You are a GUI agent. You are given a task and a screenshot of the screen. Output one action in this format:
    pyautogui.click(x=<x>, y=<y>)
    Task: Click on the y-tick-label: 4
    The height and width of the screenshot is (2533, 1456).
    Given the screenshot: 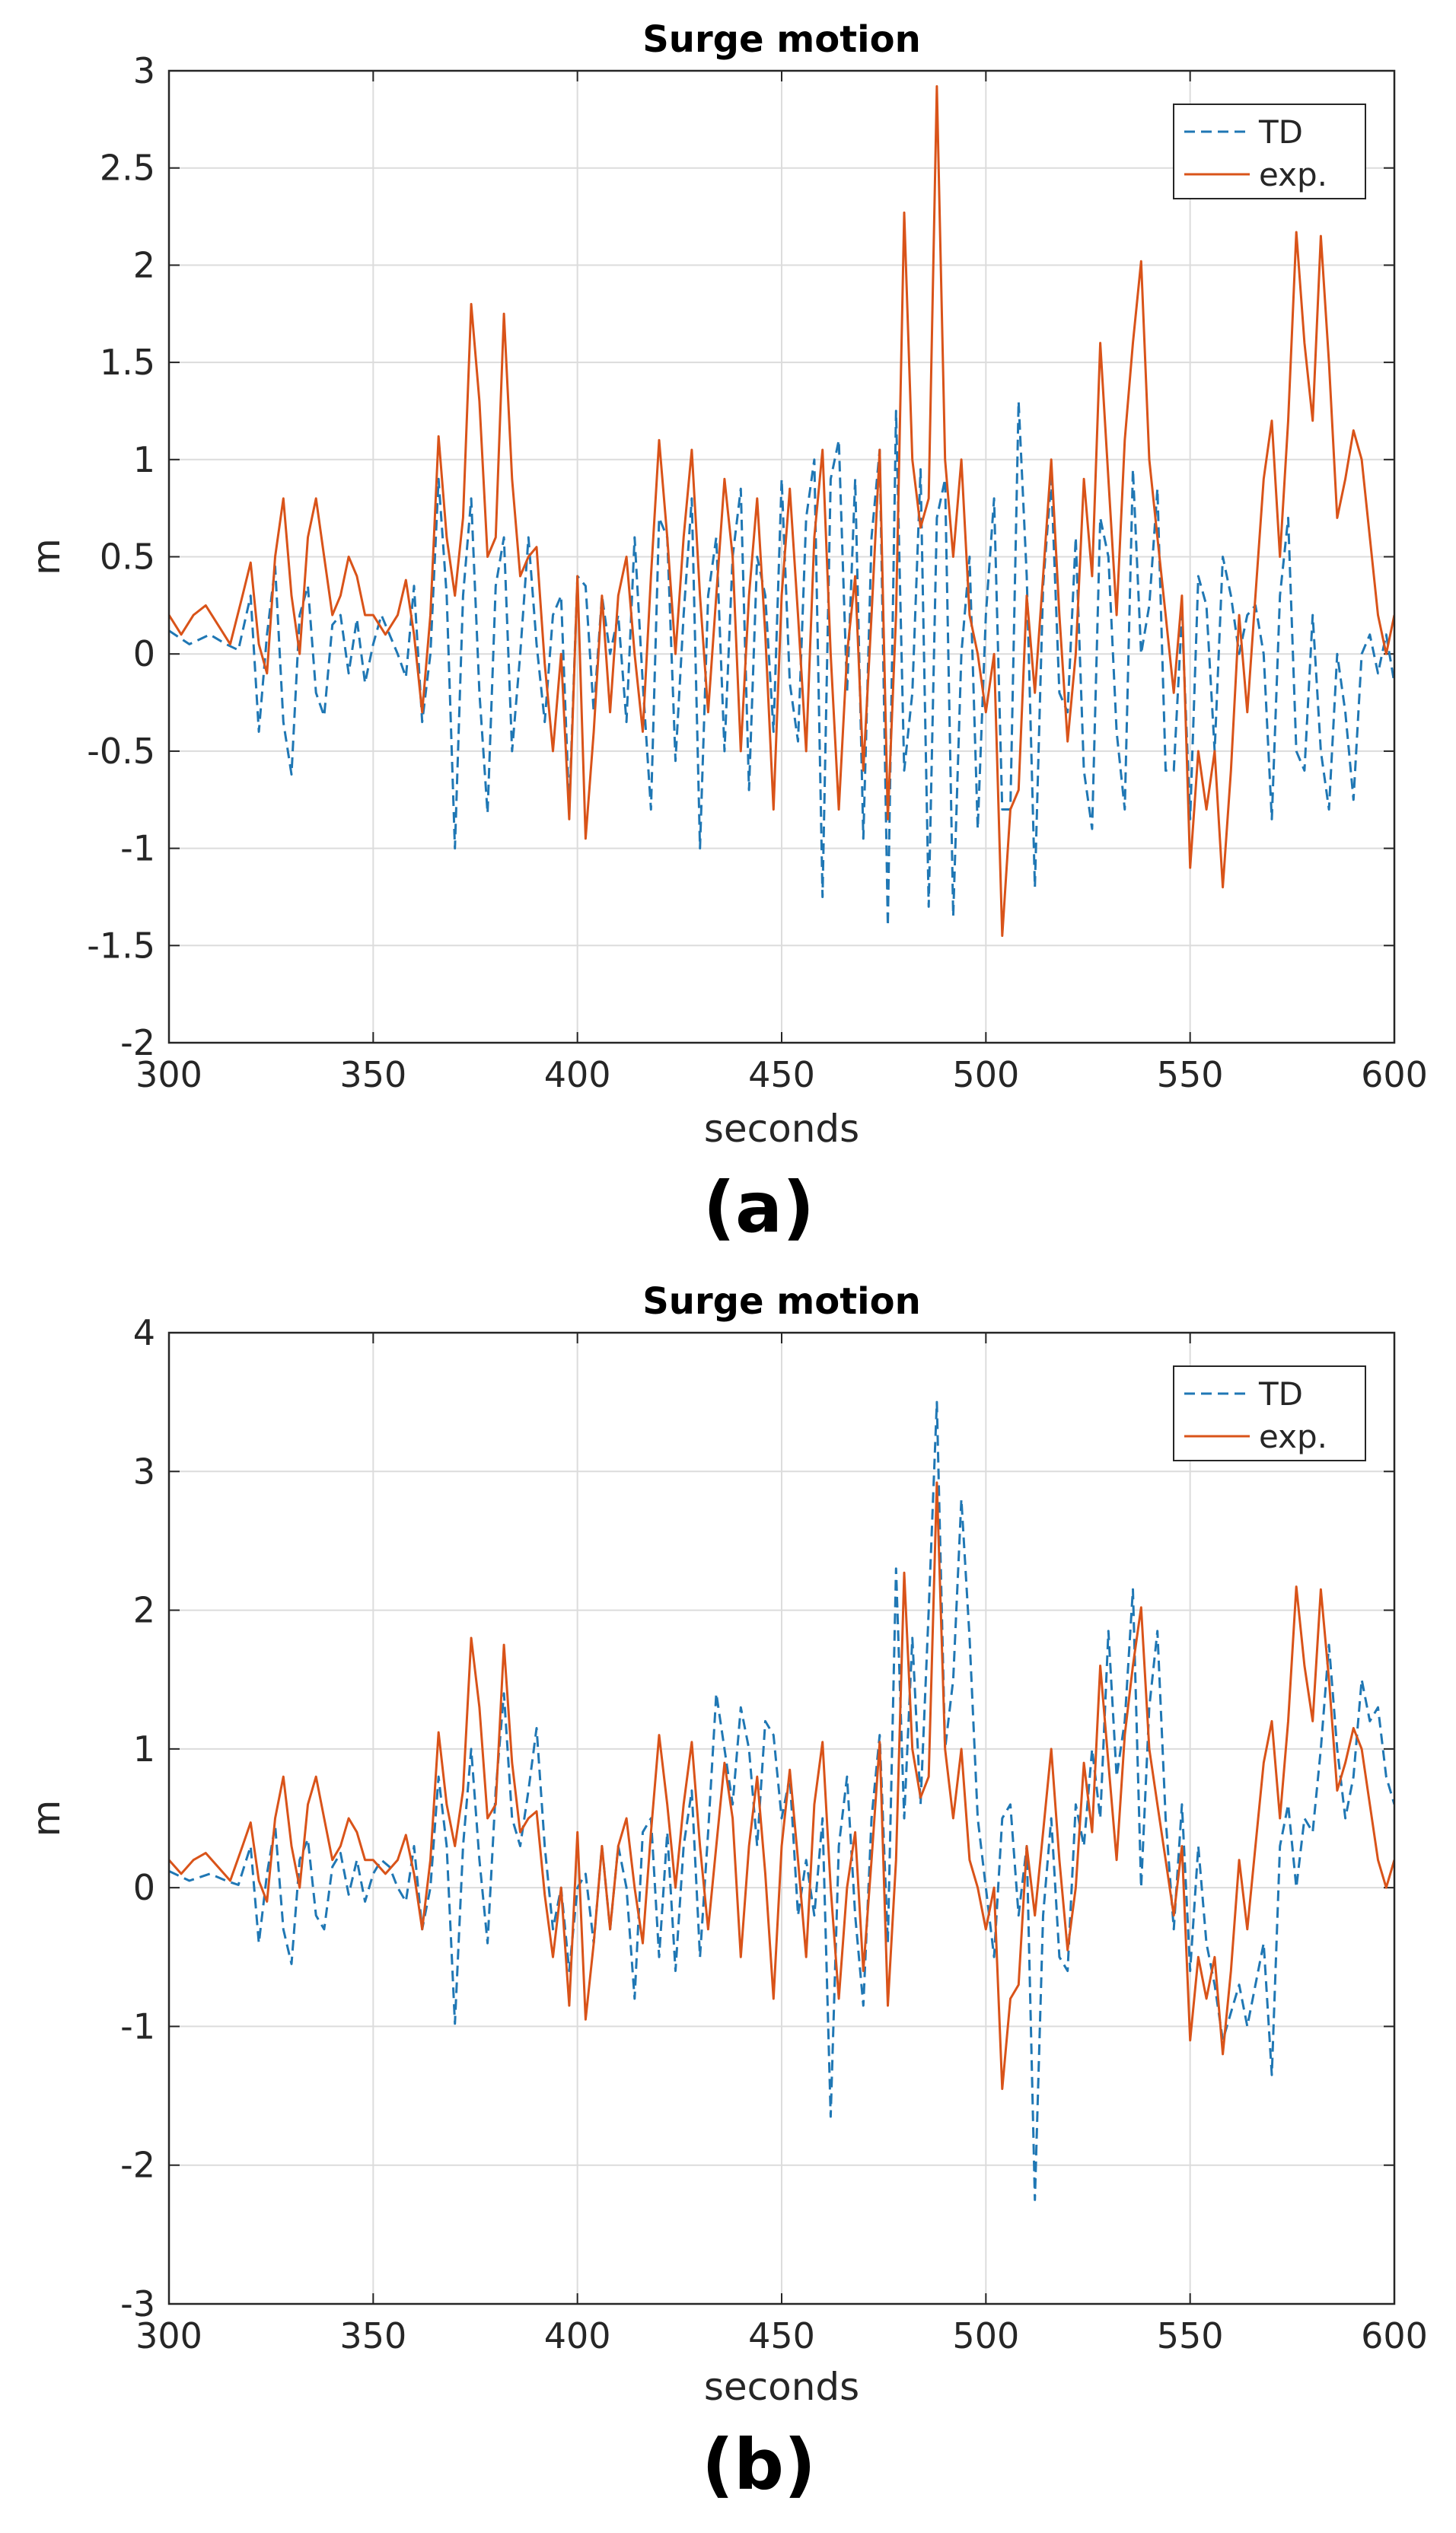 What is the action you would take?
    pyautogui.click(x=144, y=1332)
    